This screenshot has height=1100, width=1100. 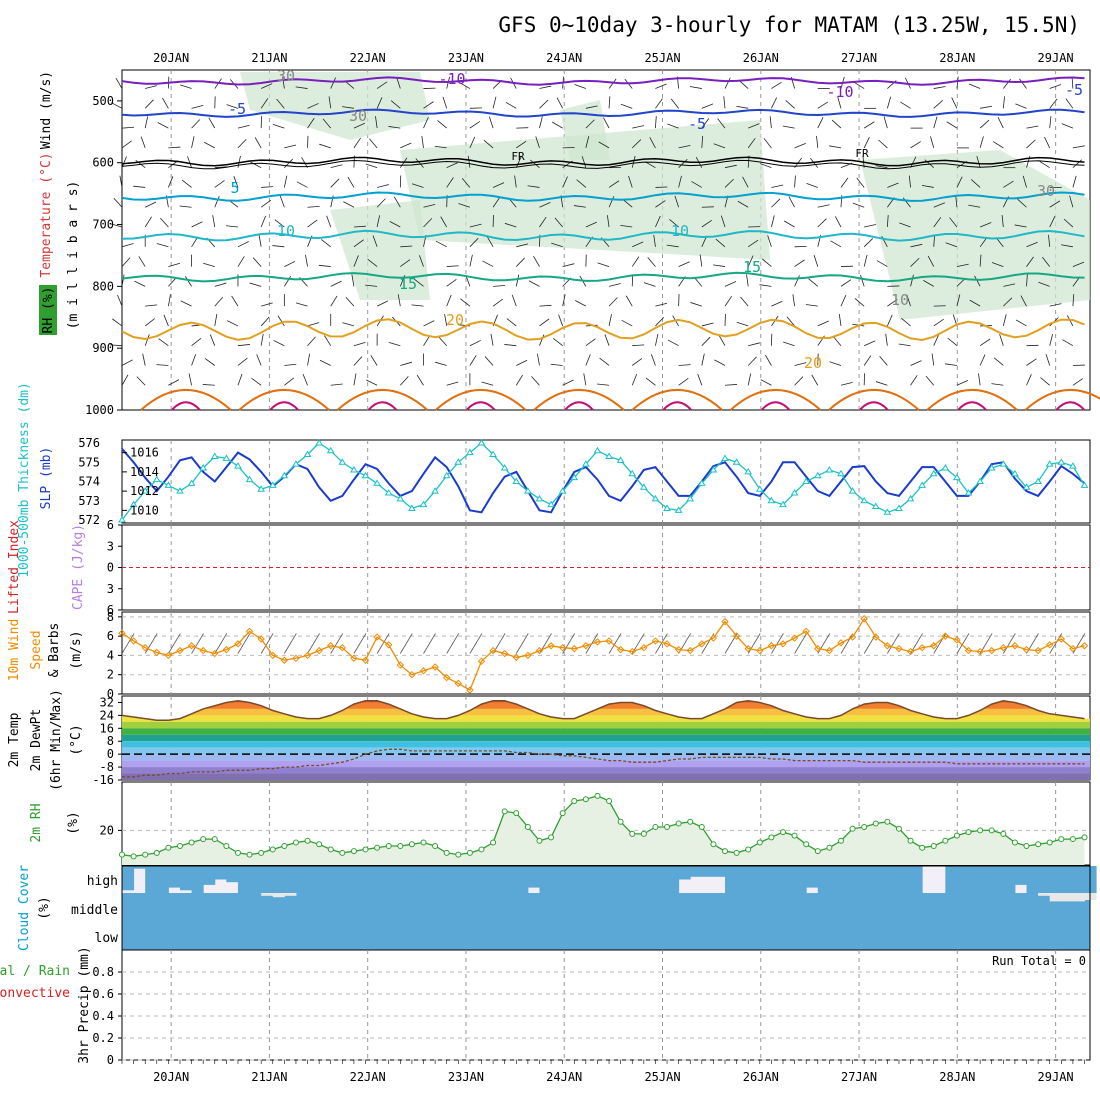 What do you see at coordinates (564, 58) in the screenshot?
I see `date-tick-label: 24JAN` at bounding box center [564, 58].